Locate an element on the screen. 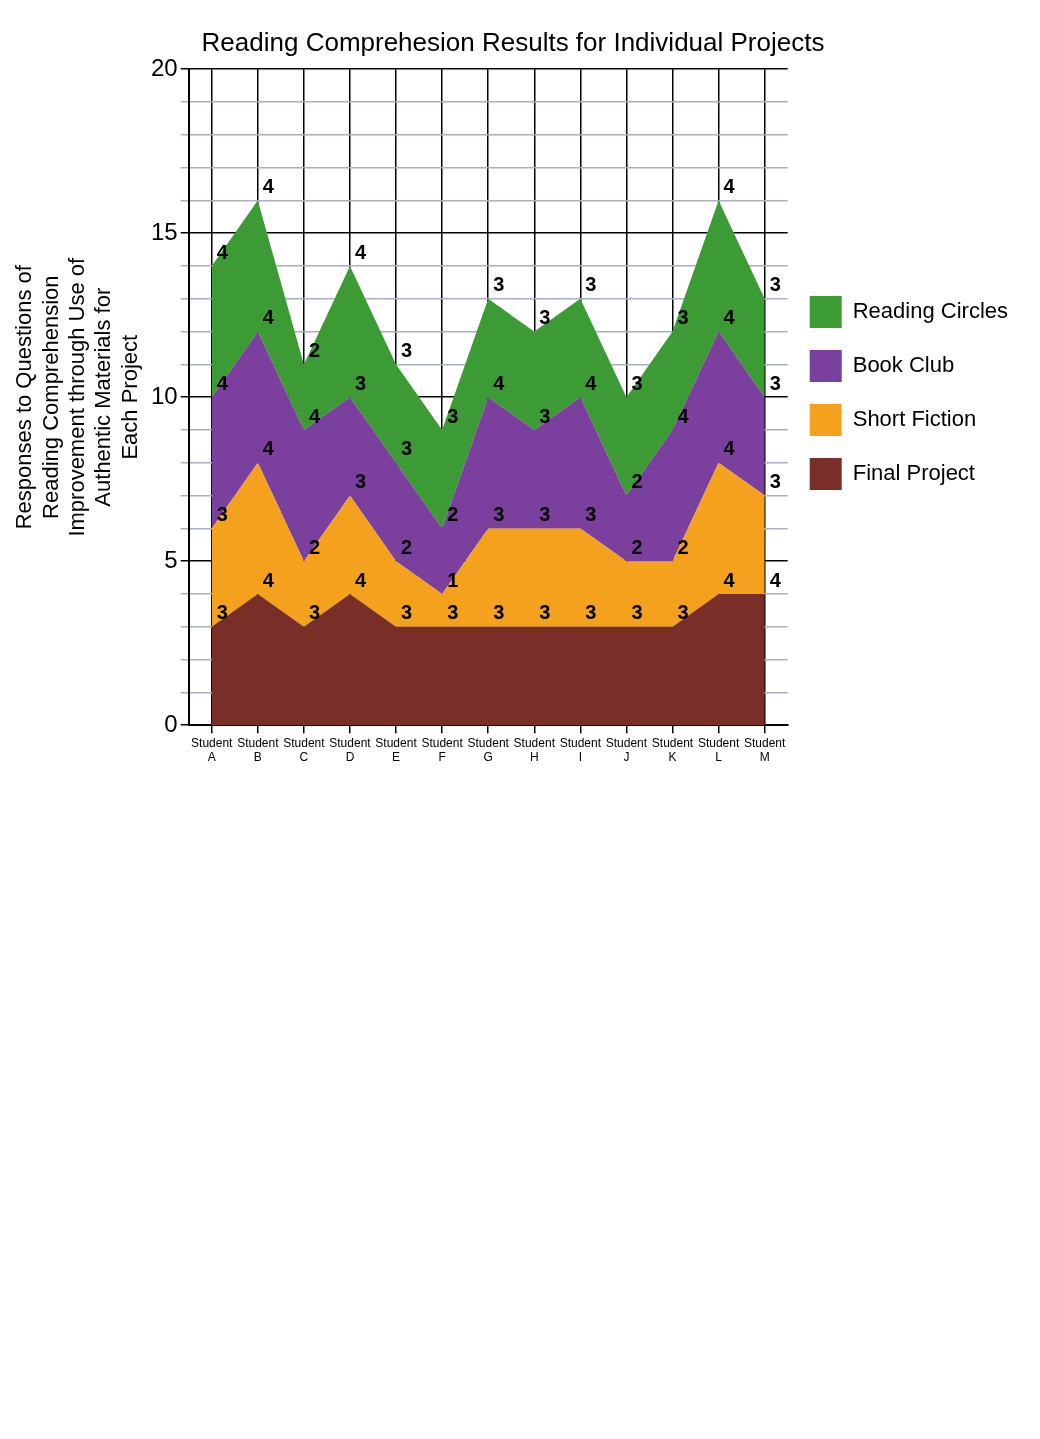 This screenshot has height=1439, width=1040. data-label: 1 is located at coordinates (453, 579).